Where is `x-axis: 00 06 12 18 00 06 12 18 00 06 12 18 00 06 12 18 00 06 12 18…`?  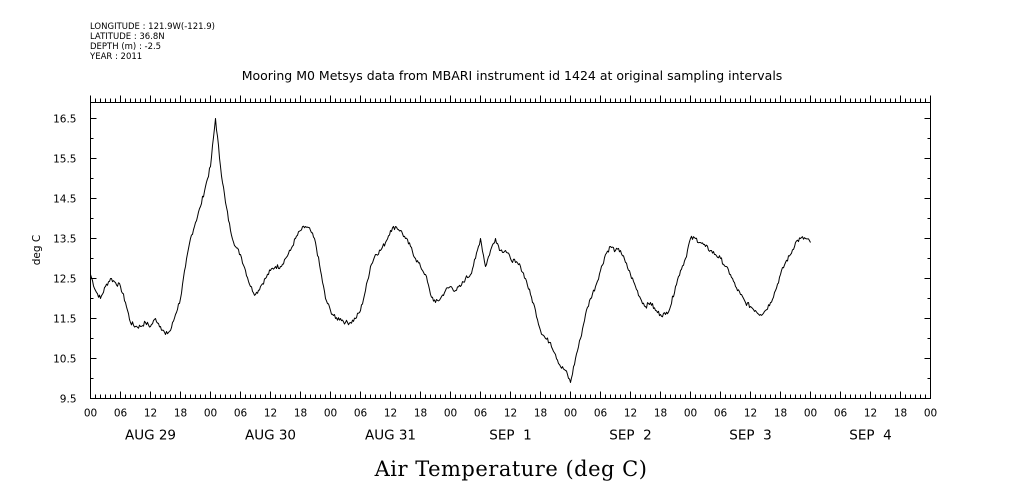
x-axis: 00 06 12 18 00 06 12 18 00 06 12 18 00 06 12 18 00 06 12 18… is located at coordinates (510, 426).